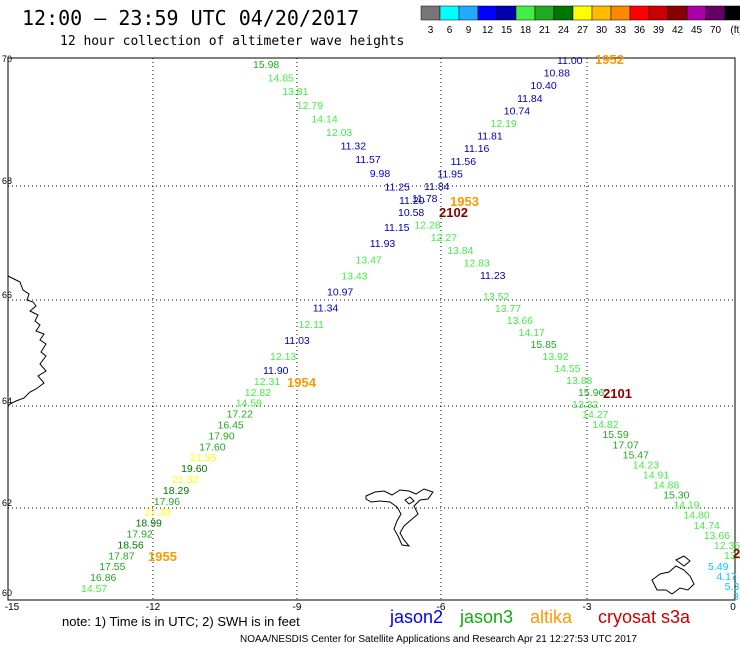 The width and height of the screenshot is (740, 650). I want to click on colorbar-label: 27, so click(583, 30).